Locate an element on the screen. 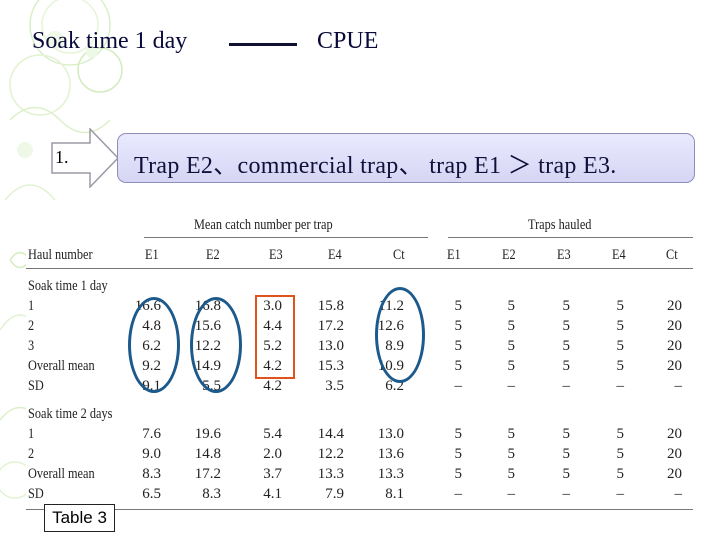 The width and height of the screenshot is (720, 540). table-cell: 14.8 is located at coordinates (207, 454).